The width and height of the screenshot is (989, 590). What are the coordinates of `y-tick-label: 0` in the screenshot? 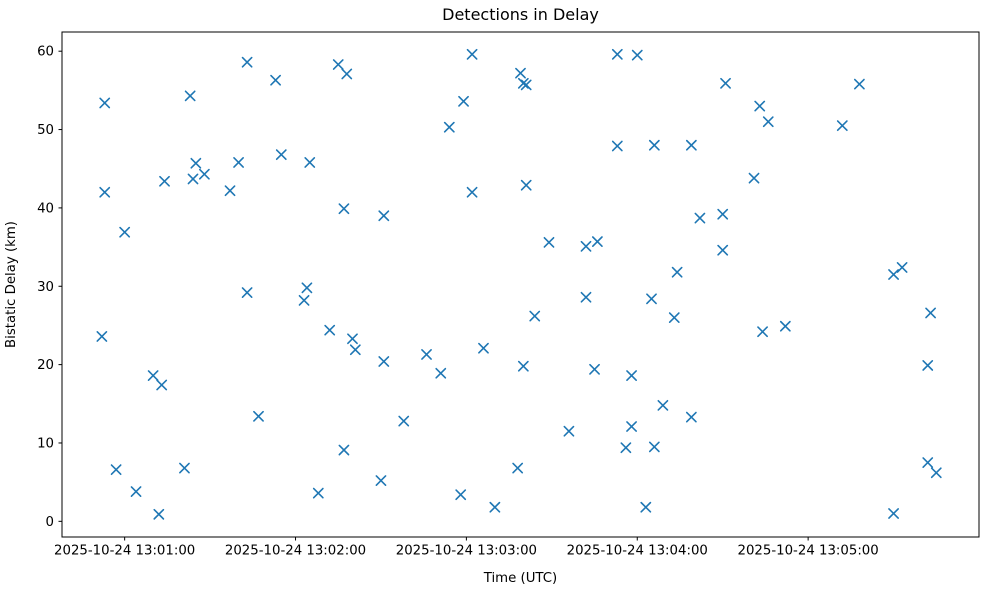 It's located at (50, 522).